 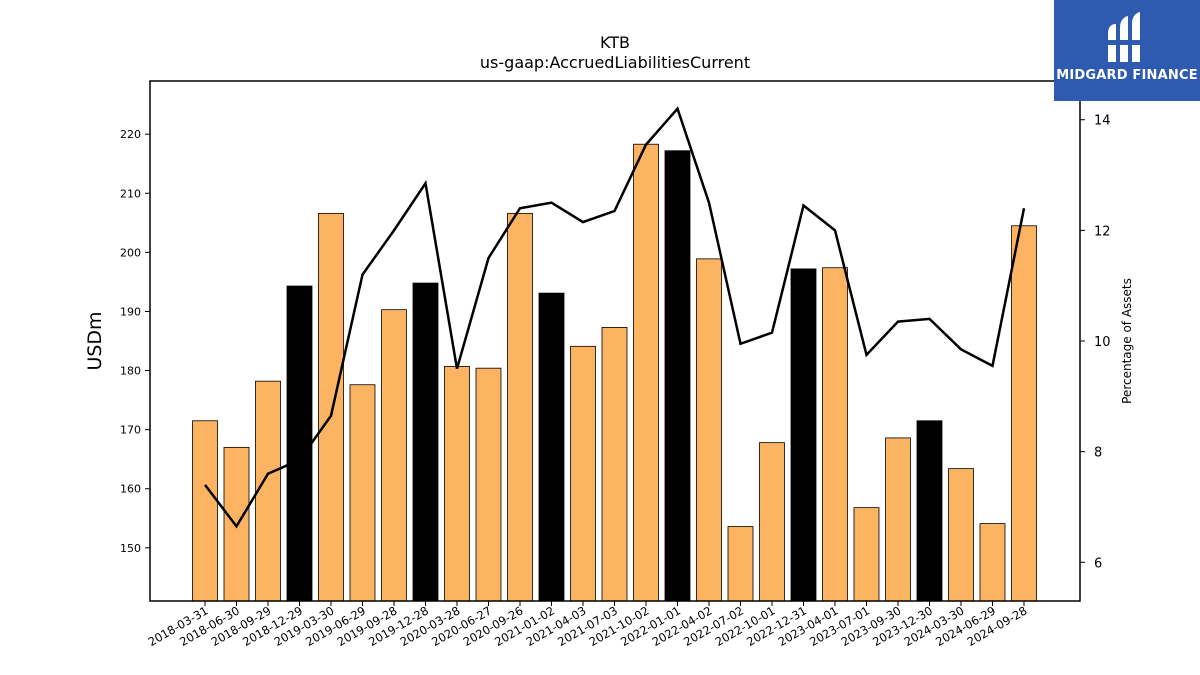 I want to click on y2-tick-label: 10, so click(x=1102, y=342).